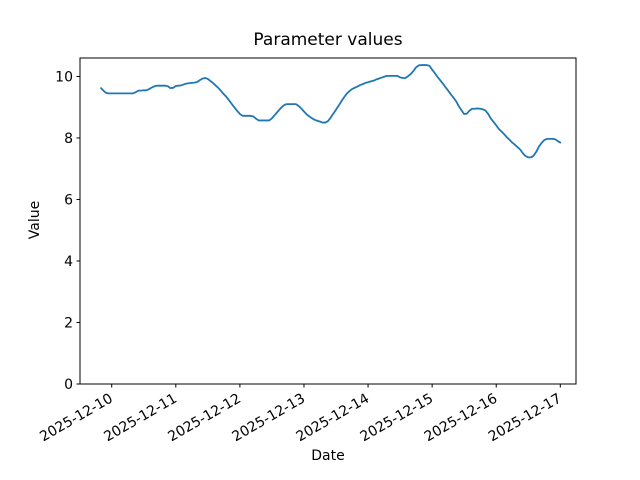 Image resolution: width=640 pixels, height=480 pixels. Describe the element at coordinates (64, 77) in the screenshot. I see `y-tick-label: 10` at that location.